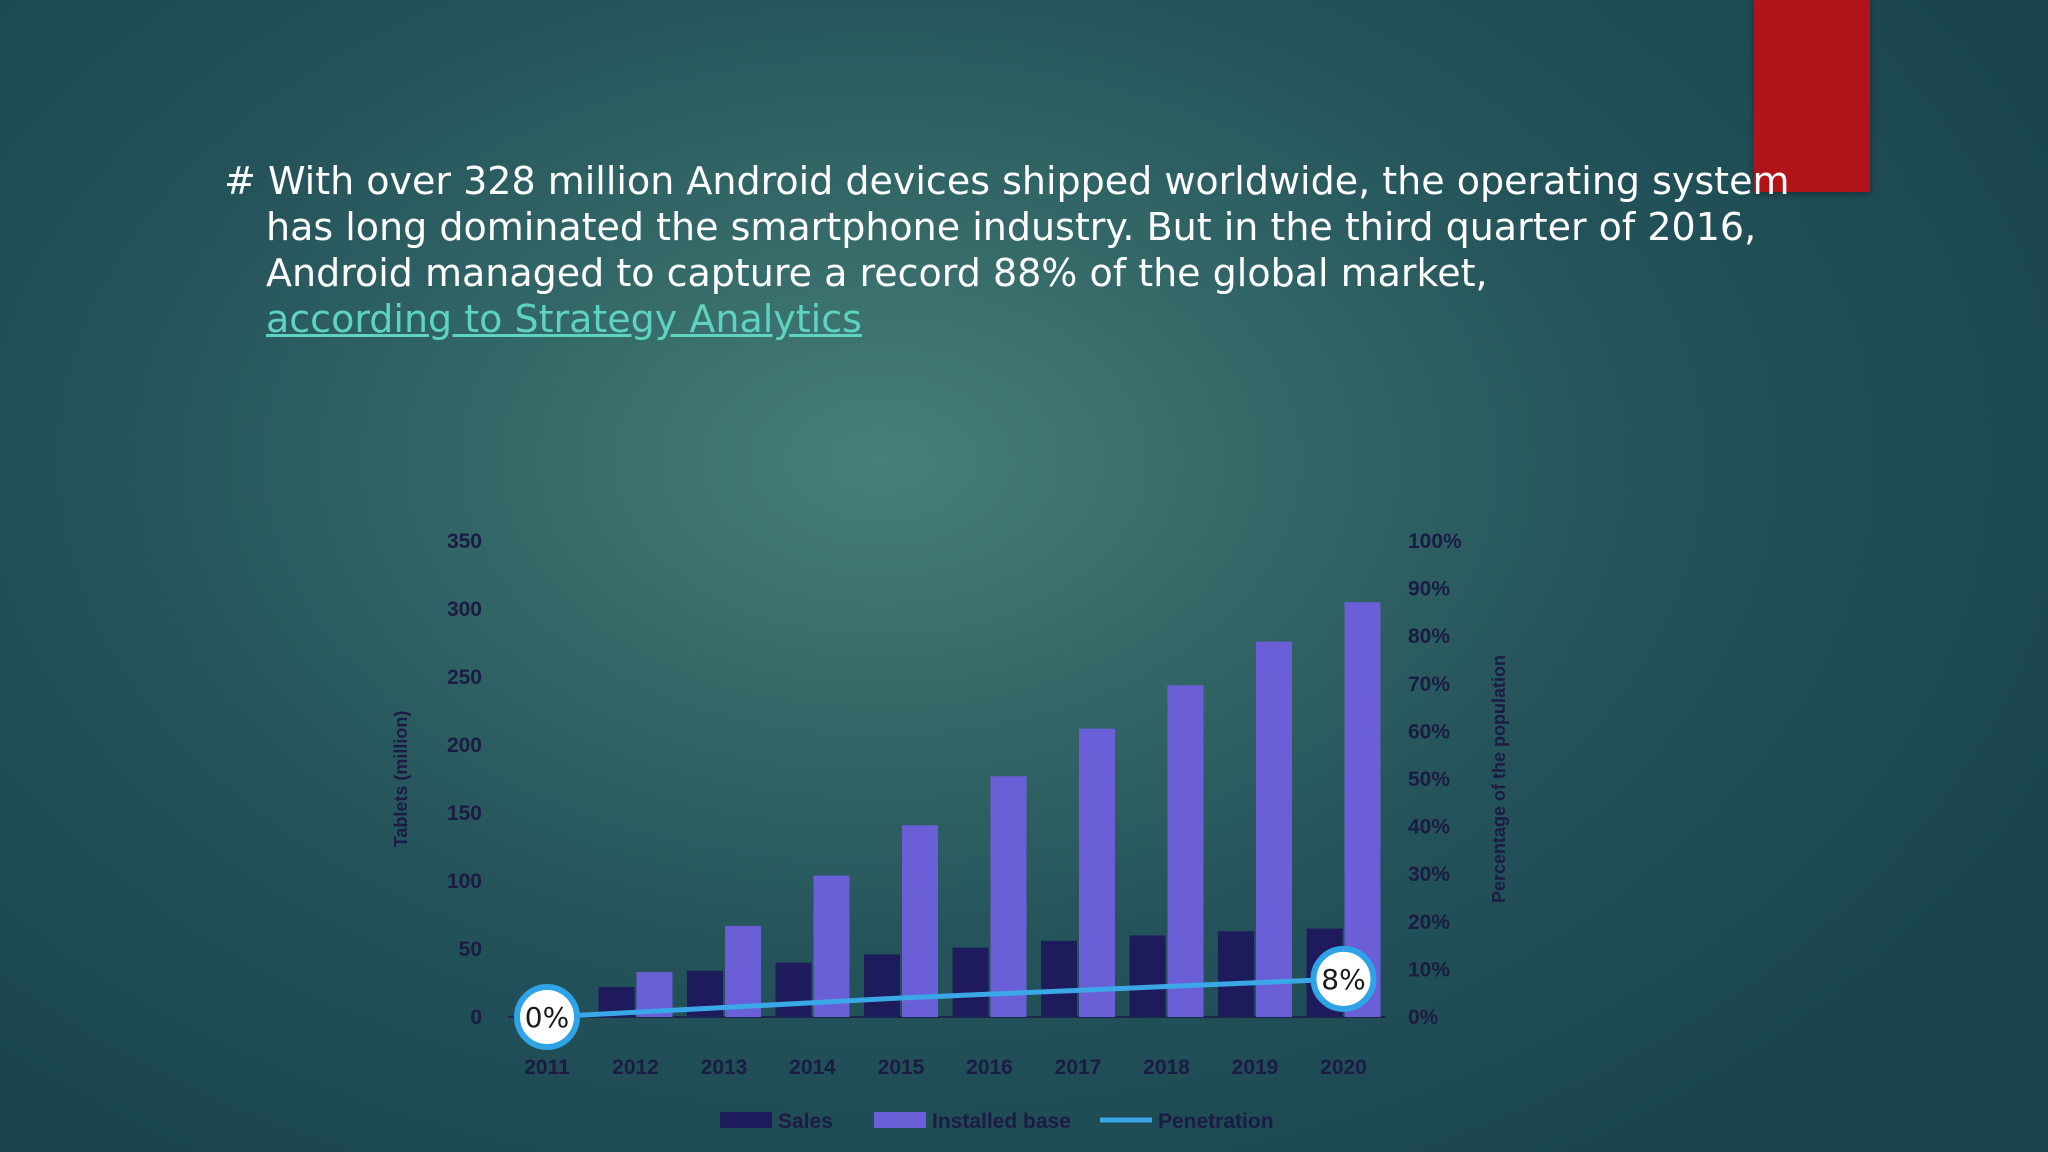 This screenshot has width=2048, height=1152. What do you see at coordinates (635, 1067) in the screenshot?
I see `x-tick-label: 2012` at bounding box center [635, 1067].